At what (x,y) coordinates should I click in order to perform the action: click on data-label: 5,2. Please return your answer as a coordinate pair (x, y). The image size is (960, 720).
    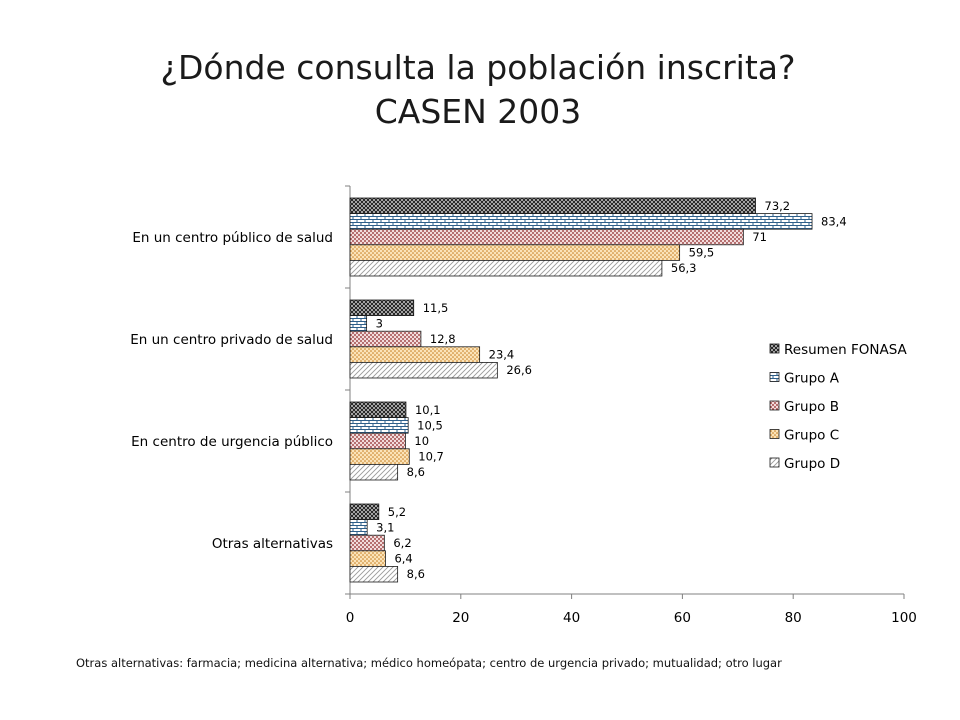
    Looking at the image, I should click on (397, 512).